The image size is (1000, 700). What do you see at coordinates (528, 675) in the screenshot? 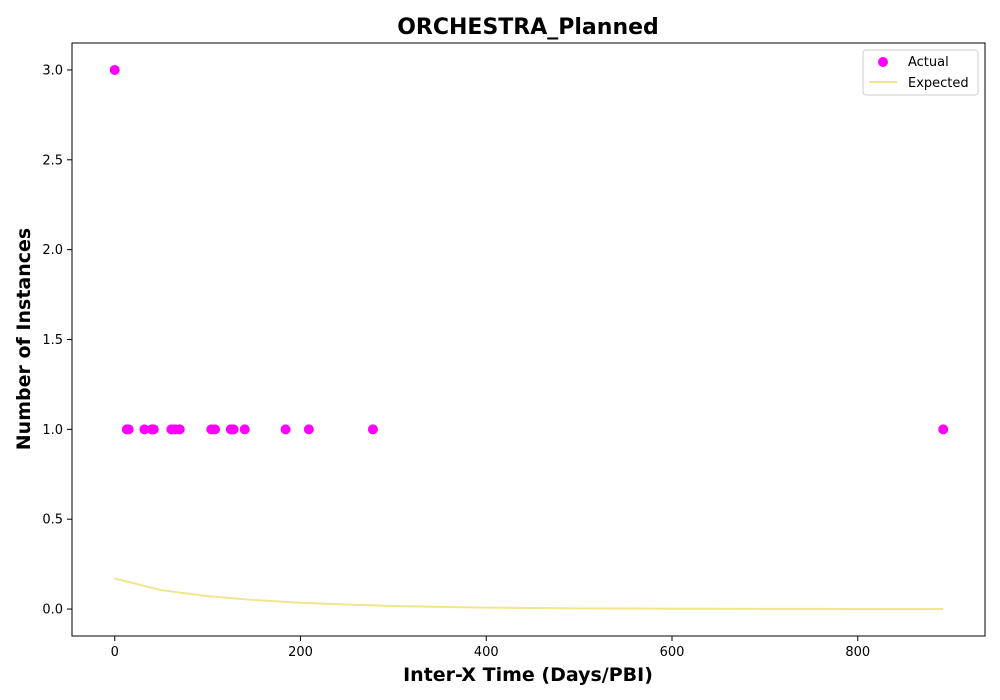
I see `x-axis-label: Inter-X Time (Days/PBI)` at bounding box center [528, 675].